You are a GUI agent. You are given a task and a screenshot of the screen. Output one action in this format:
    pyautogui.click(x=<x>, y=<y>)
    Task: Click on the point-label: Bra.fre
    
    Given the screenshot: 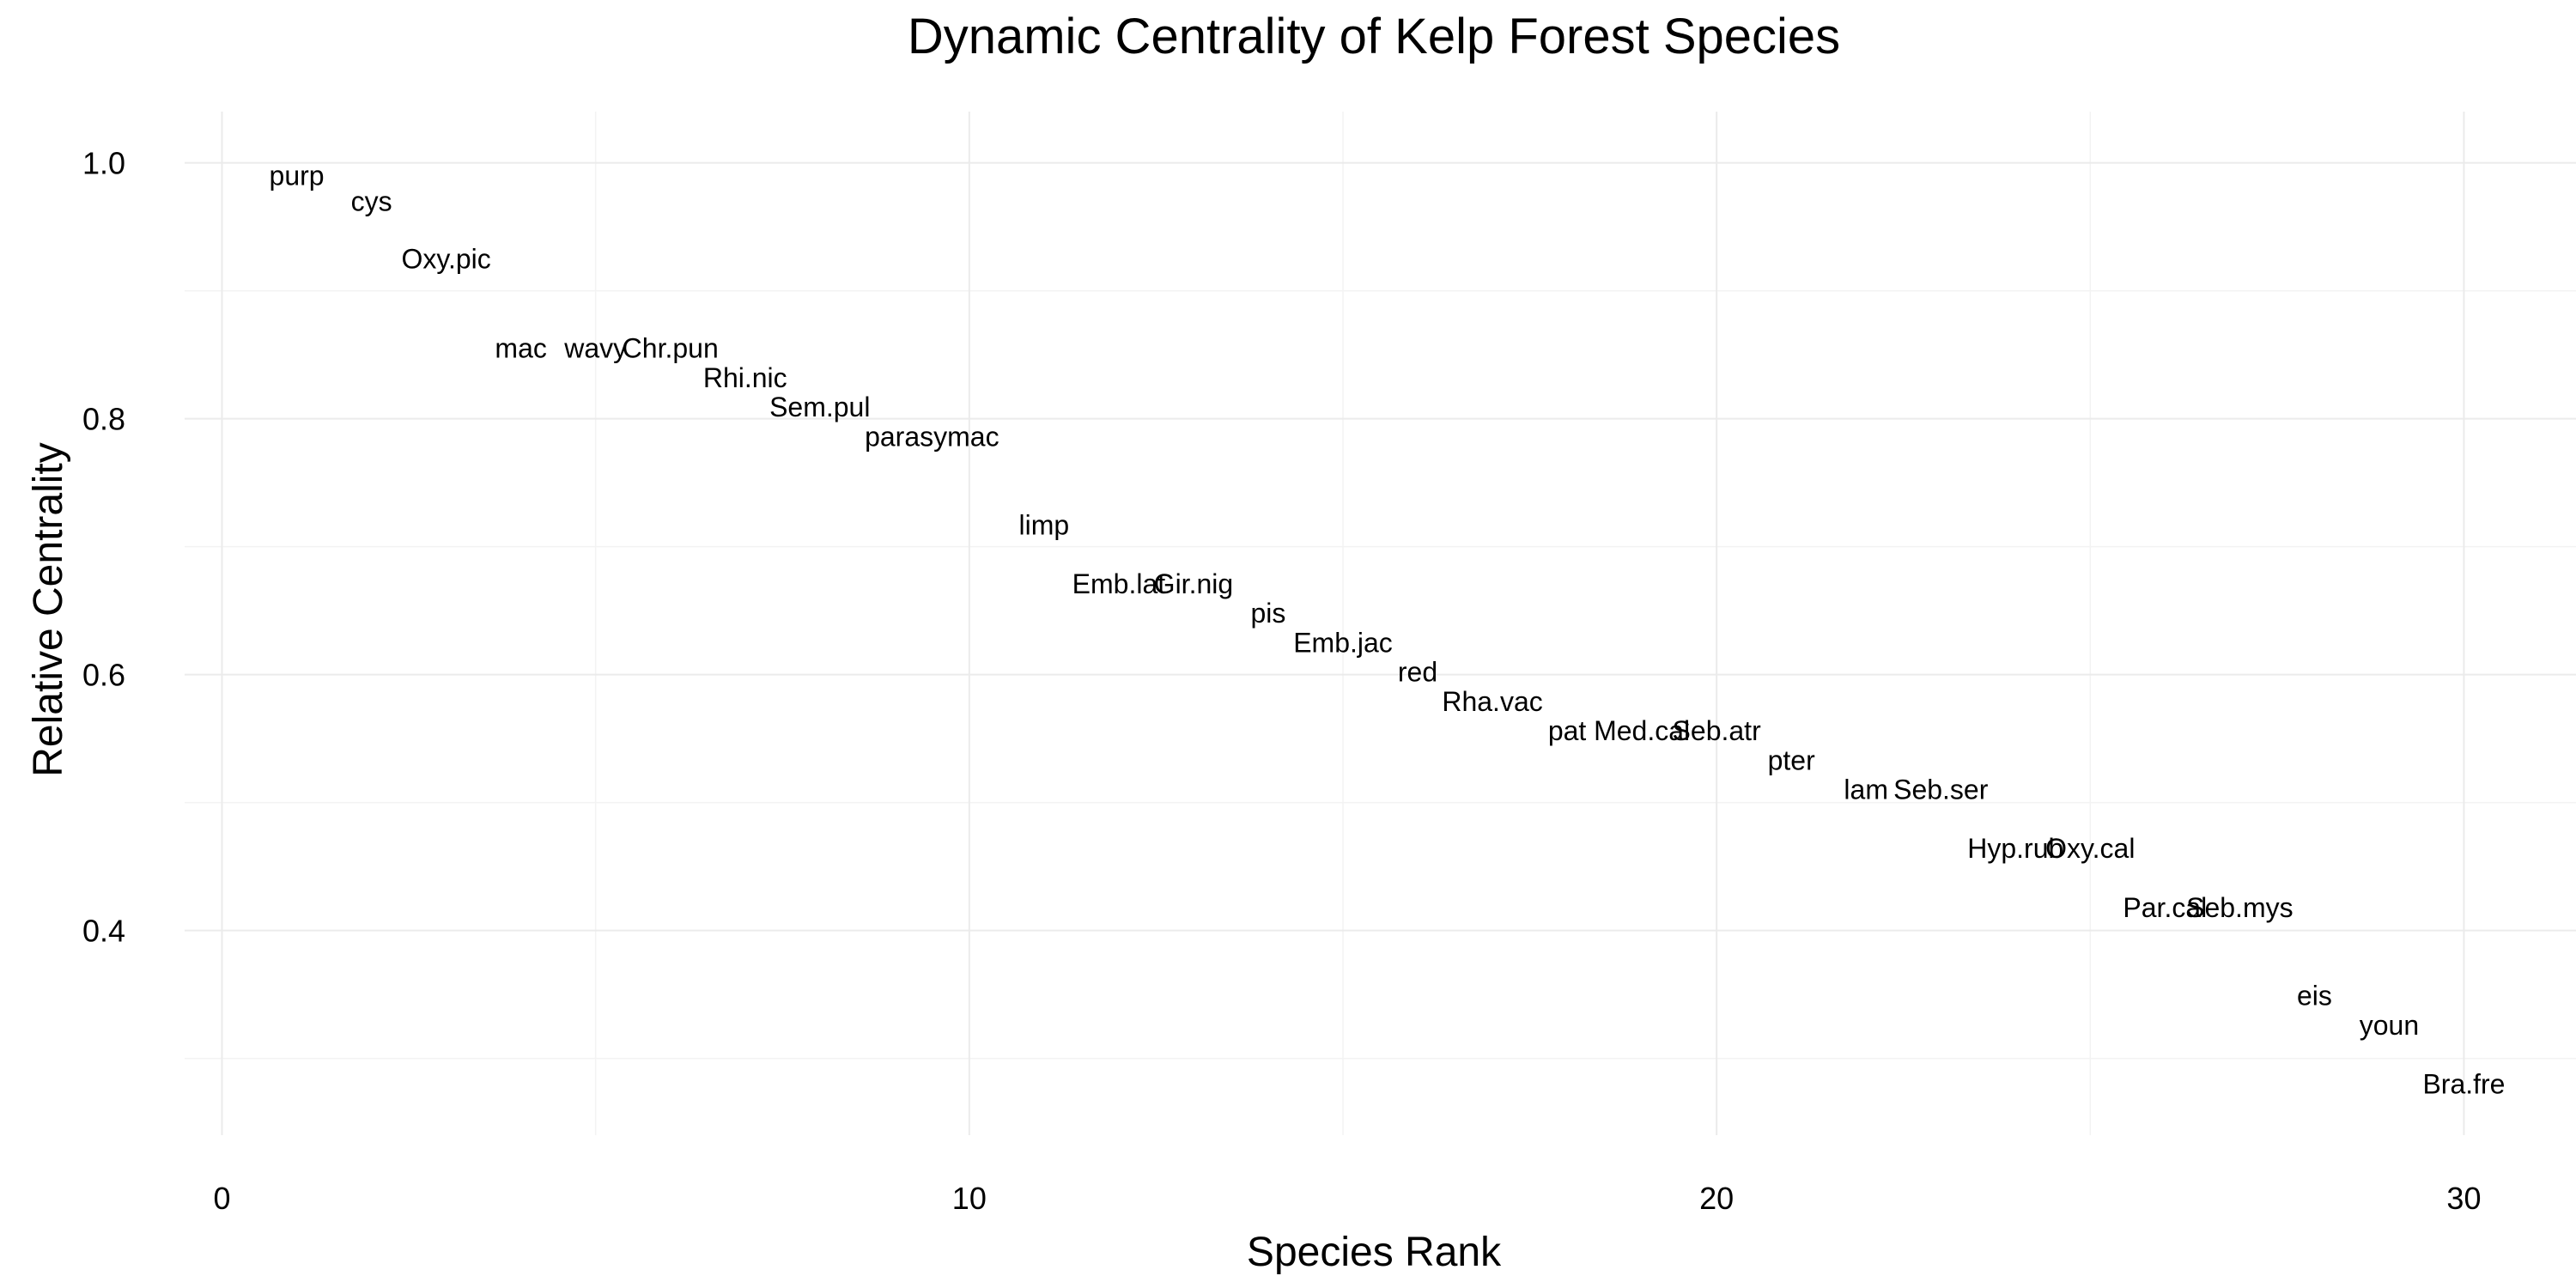 What is the action you would take?
    pyautogui.click(x=2463, y=1083)
    